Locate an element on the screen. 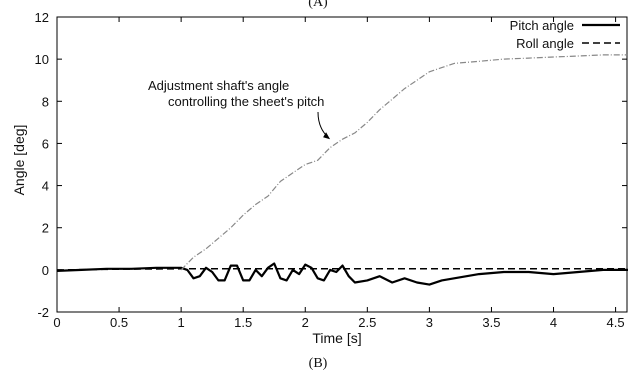  x-axis-label: Time [s] is located at coordinates (336, 338).